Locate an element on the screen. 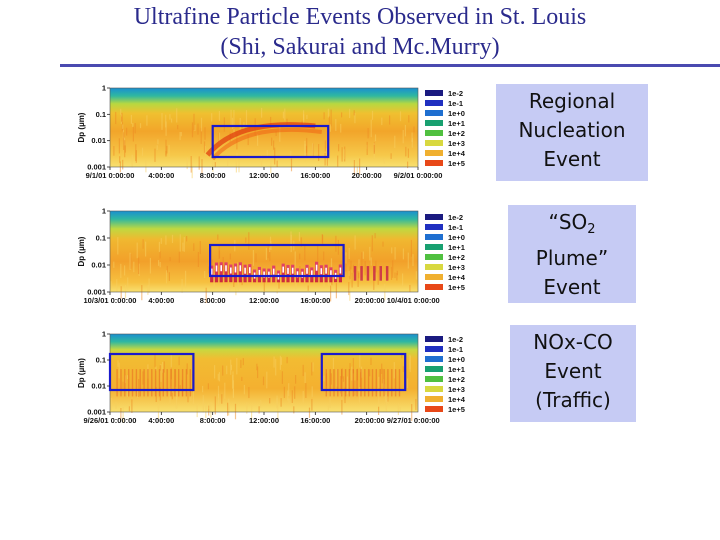 This screenshot has width=720, height=540. event-label-line-2: Event is located at coordinates (573, 371).